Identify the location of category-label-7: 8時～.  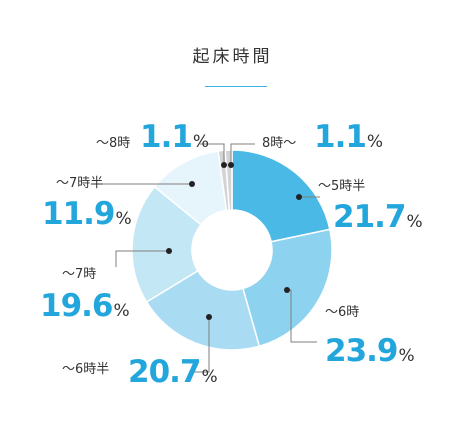
(279, 143).